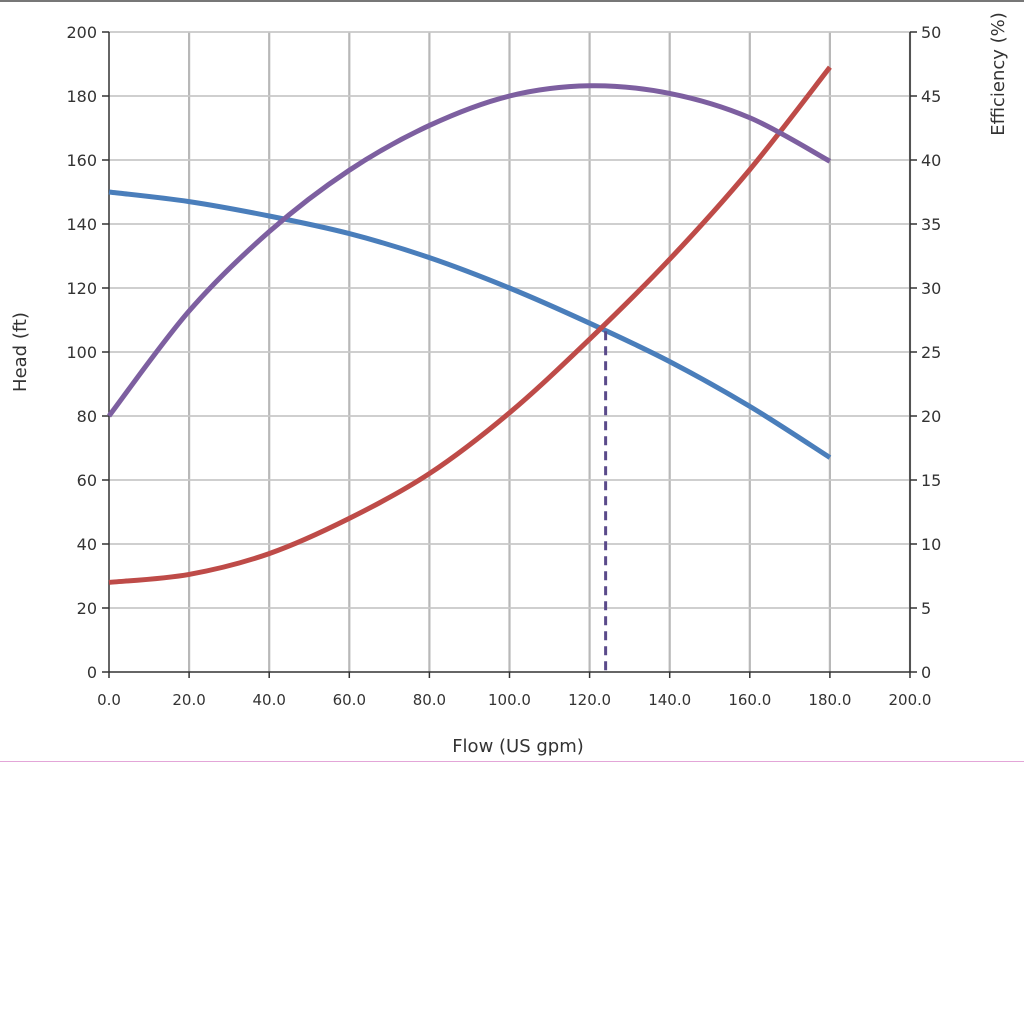 The width and height of the screenshot is (1024, 1024). What do you see at coordinates (926, 608) in the screenshot?
I see `y2-tick-label: 5` at bounding box center [926, 608].